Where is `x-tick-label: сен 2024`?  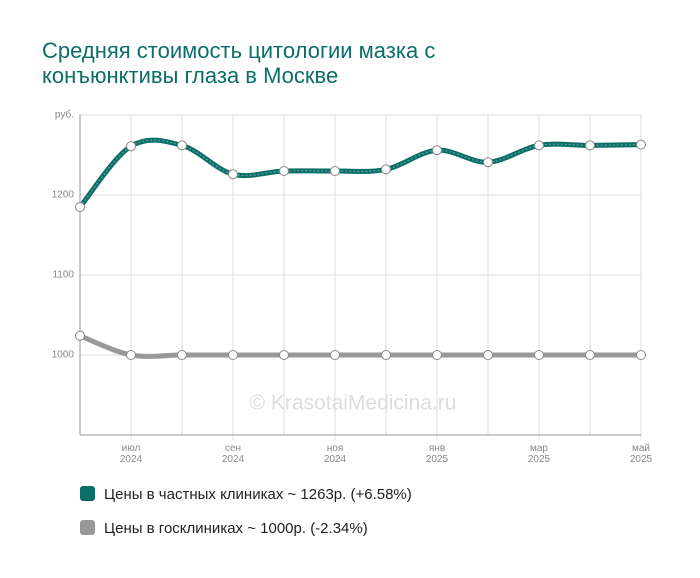 x-tick-label: сен 2024 is located at coordinates (233, 454).